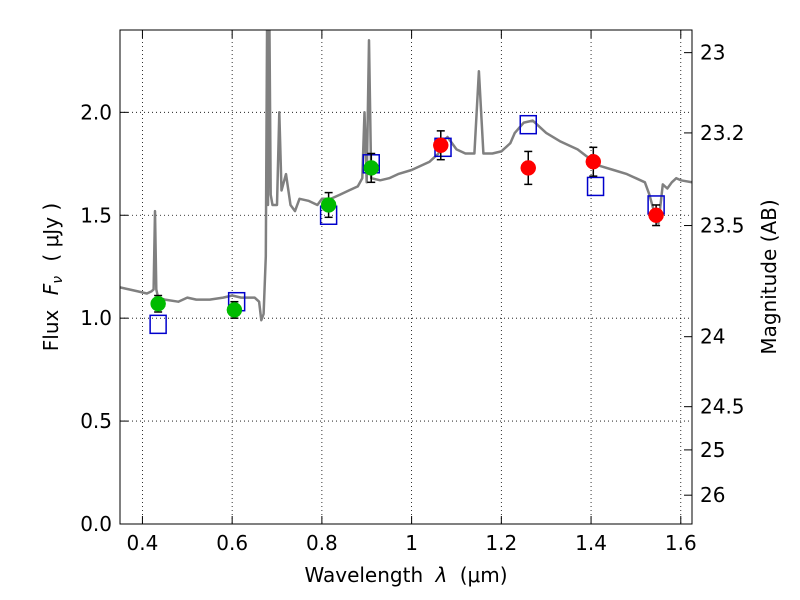 This screenshot has height=600, width=800. Describe the element at coordinates (501, 543) in the screenshot. I see `x-tick-label: 1.2` at that location.